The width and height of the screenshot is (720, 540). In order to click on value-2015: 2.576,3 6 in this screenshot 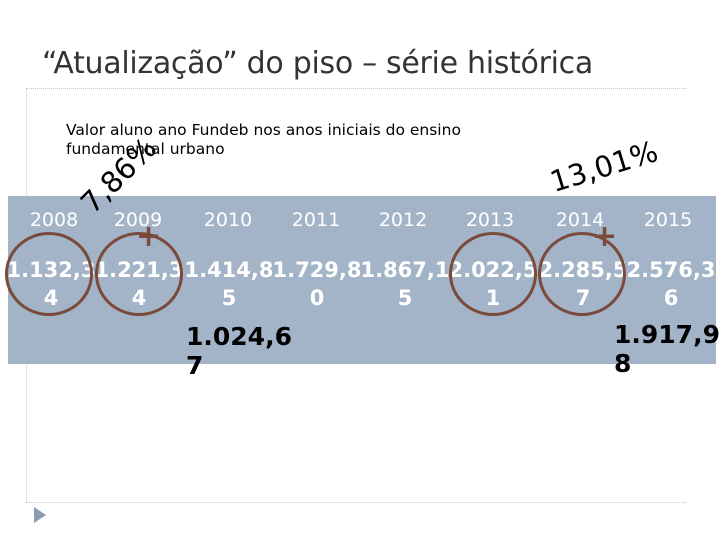, I will do `click(671, 284)`.